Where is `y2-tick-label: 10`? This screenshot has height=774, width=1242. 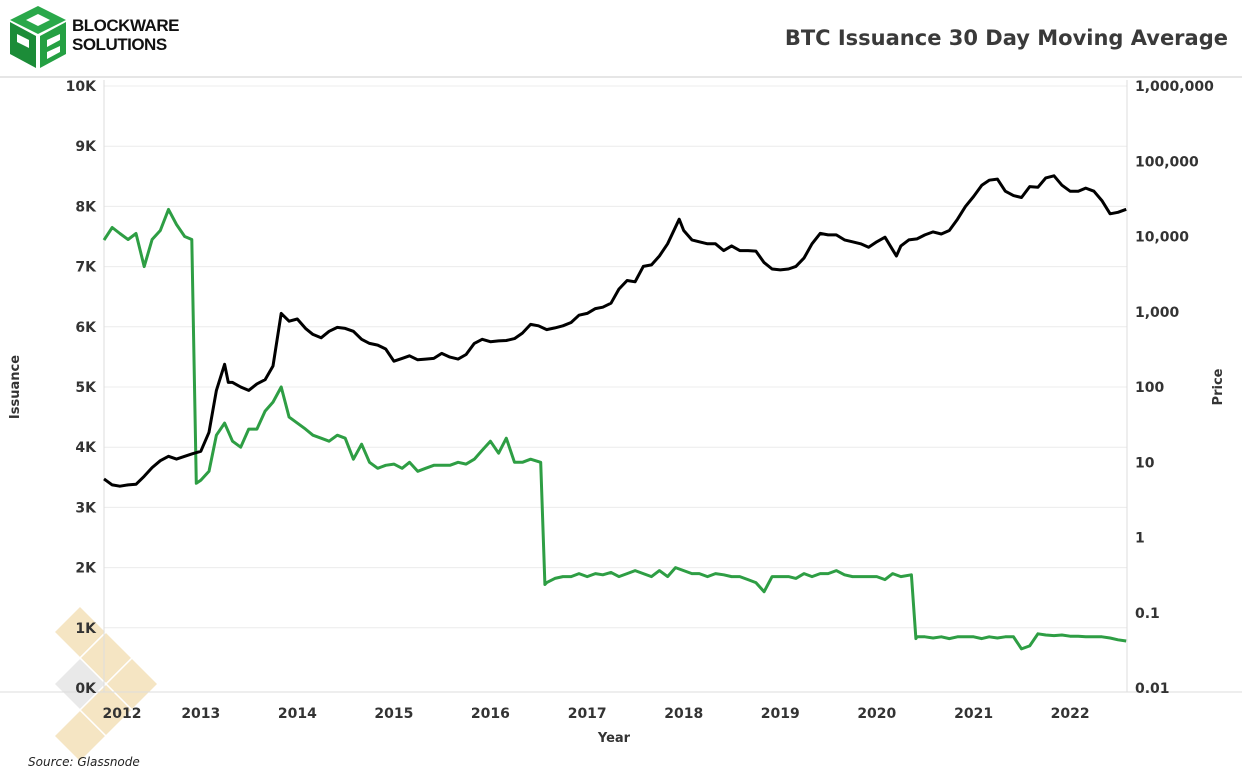 y2-tick-label: 10 is located at coordinates (1145, 463).